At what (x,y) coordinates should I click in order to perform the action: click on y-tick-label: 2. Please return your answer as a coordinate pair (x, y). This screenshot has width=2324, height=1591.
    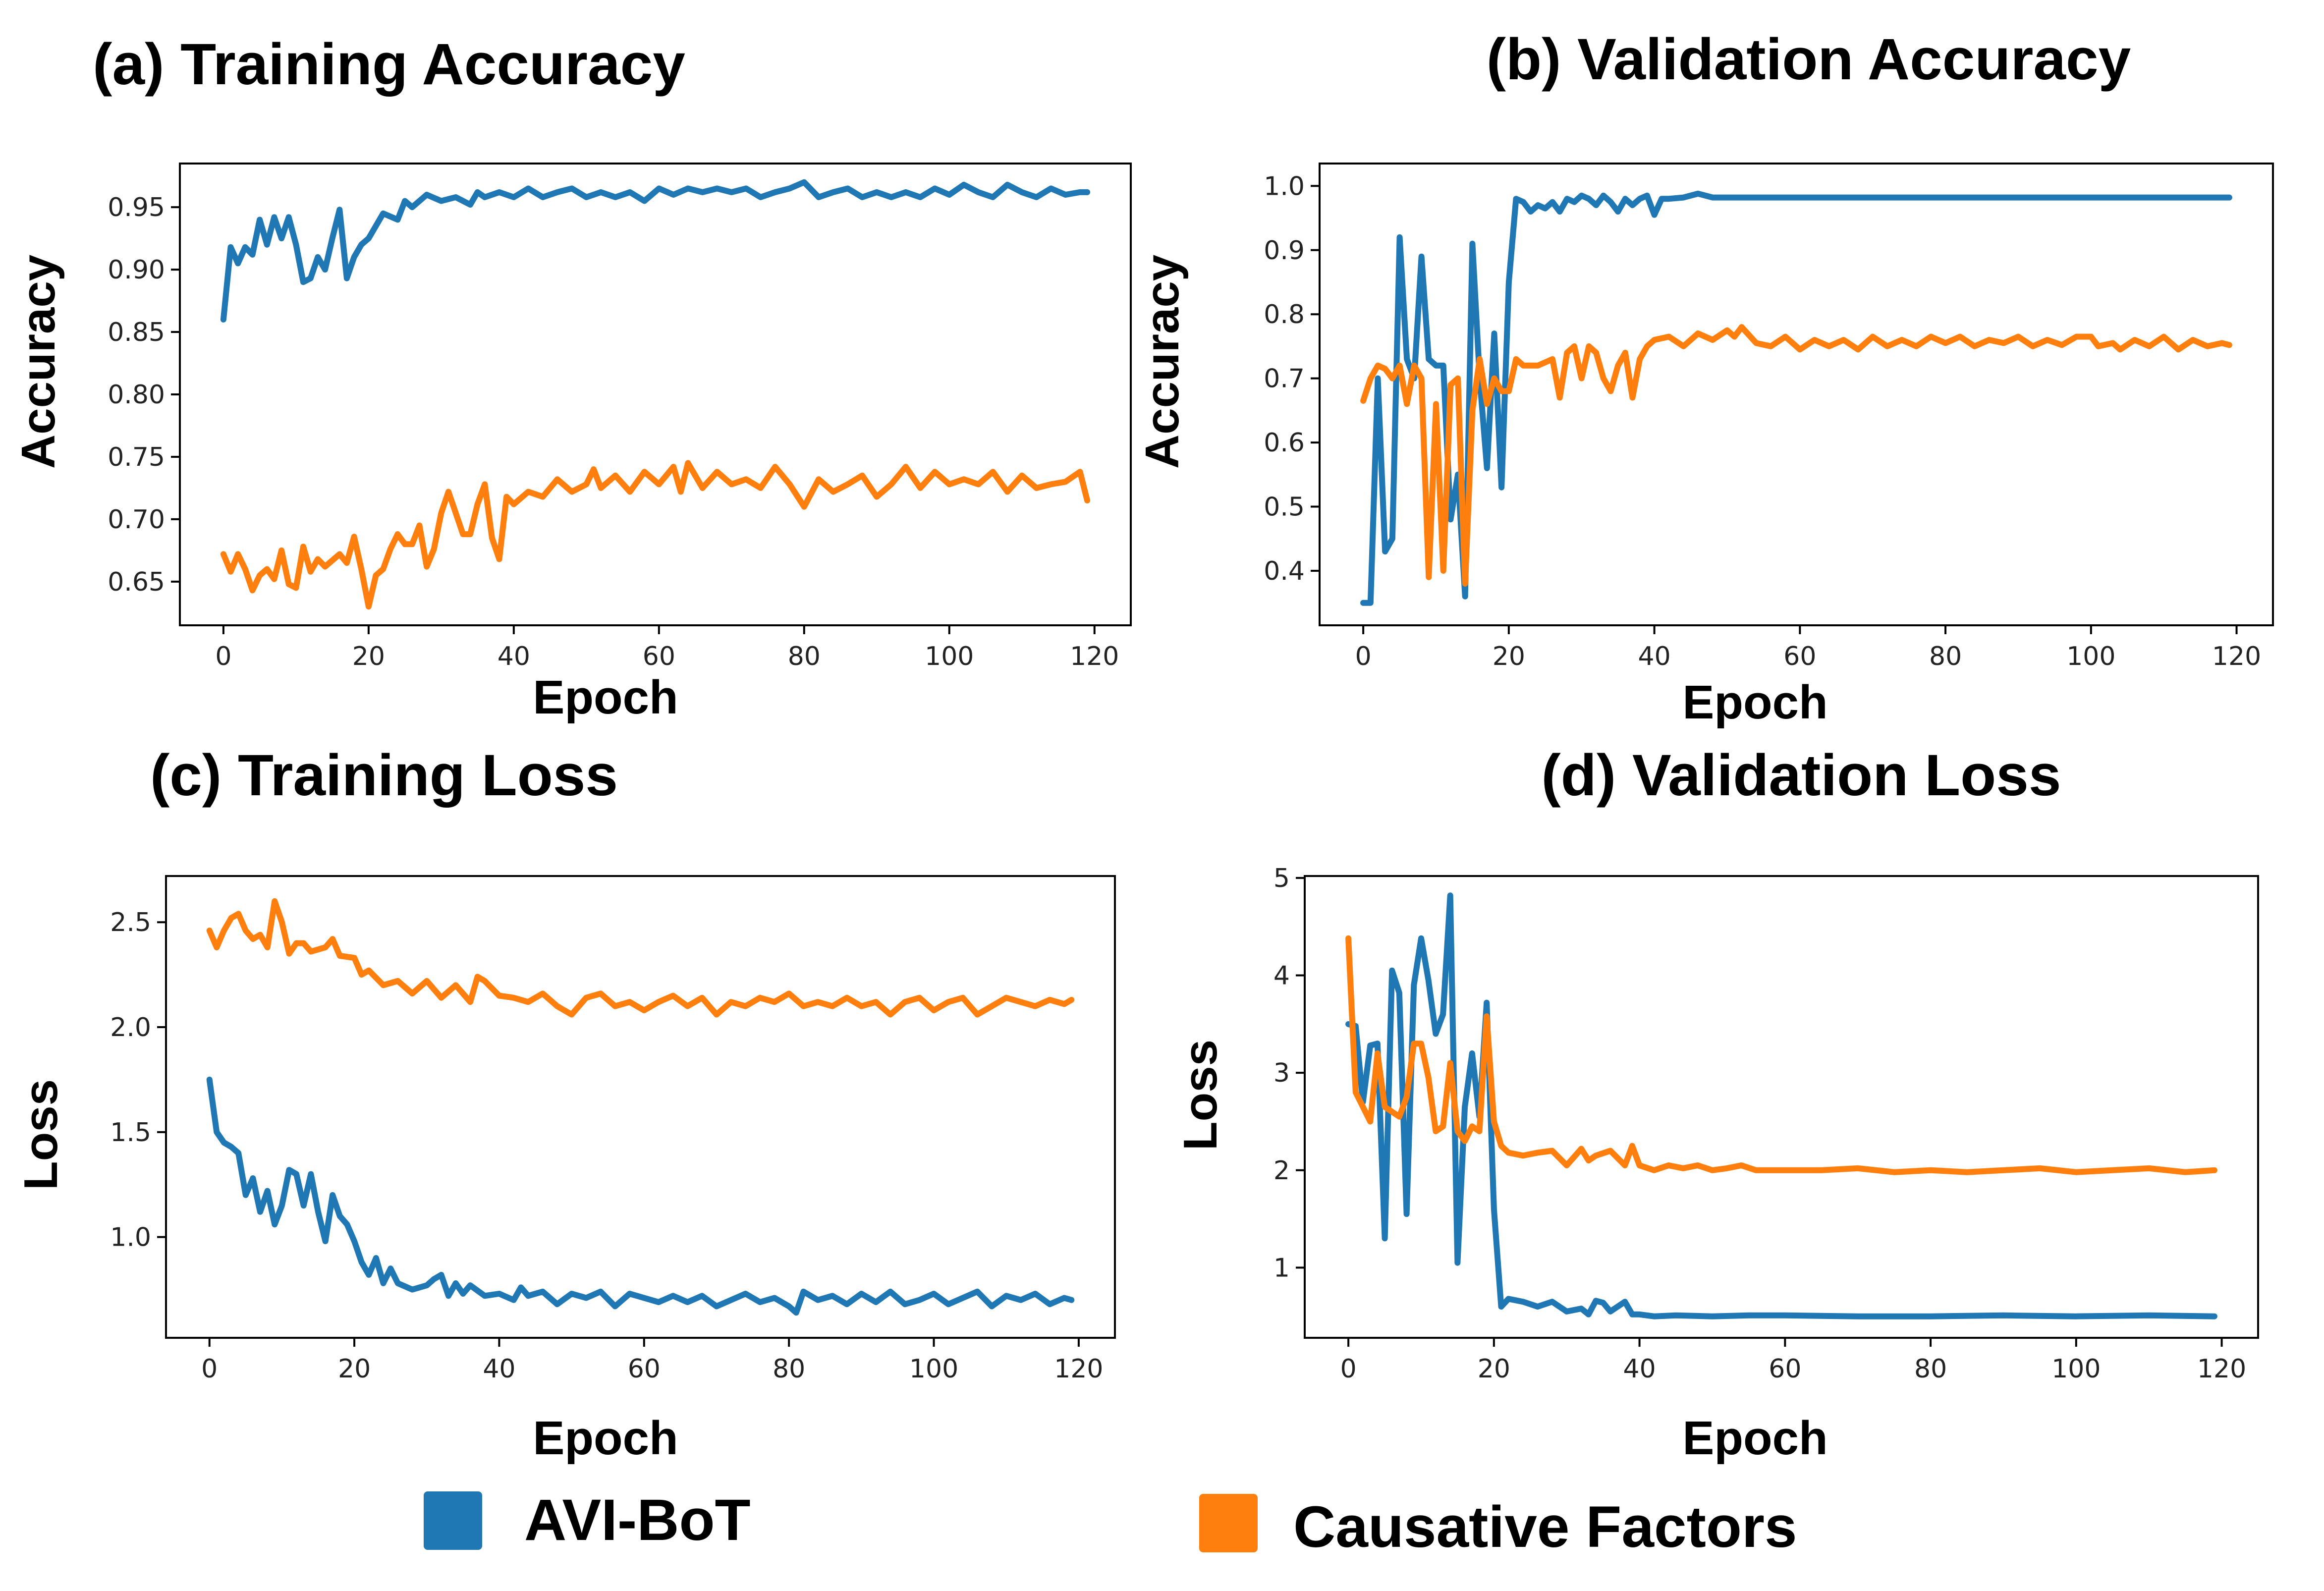
    Looking at the image, I should click on (1281, 1171).